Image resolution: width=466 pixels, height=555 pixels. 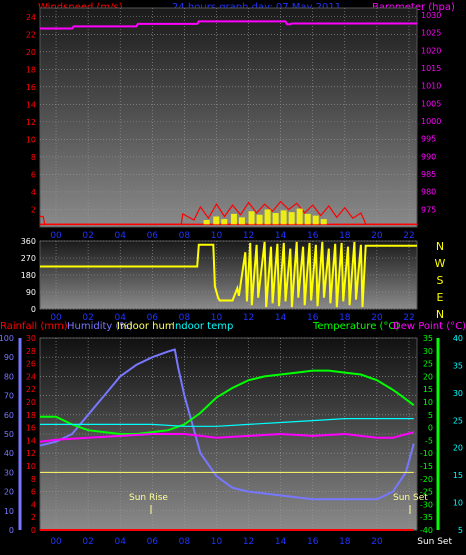 I want to click on sun-rise-label: Sun Rise, so click(x=148, y=498).